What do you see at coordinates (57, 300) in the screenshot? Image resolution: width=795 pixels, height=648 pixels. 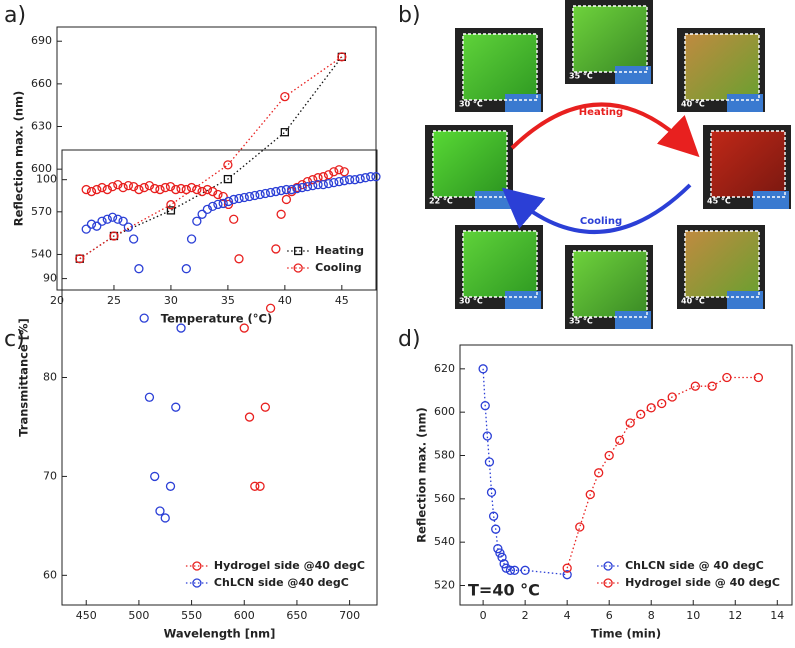 I see `x-tick-label: 20` at bounding box center [57, 300].